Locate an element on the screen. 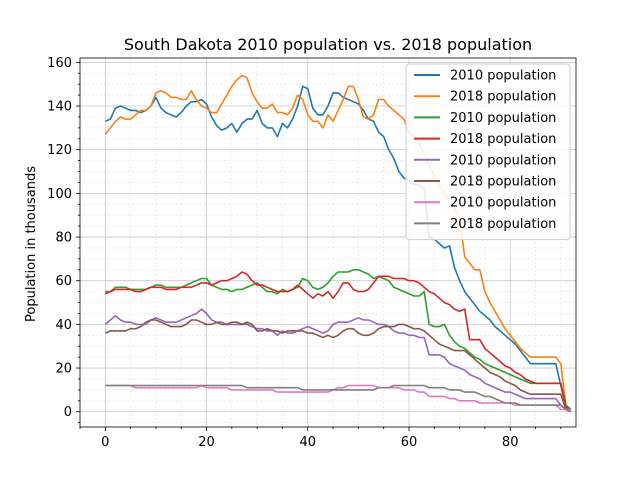  legend-box is located at coordinates (488, 152).